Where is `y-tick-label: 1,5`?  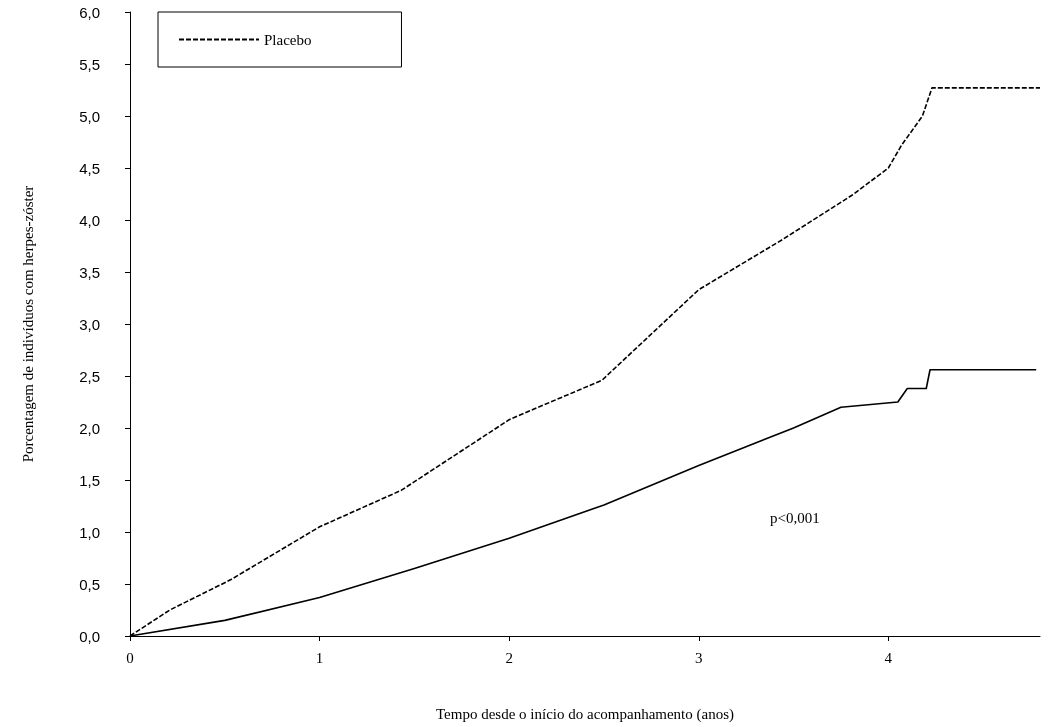 y-tick-label: 1,5 is located at coordinates (89, 480).